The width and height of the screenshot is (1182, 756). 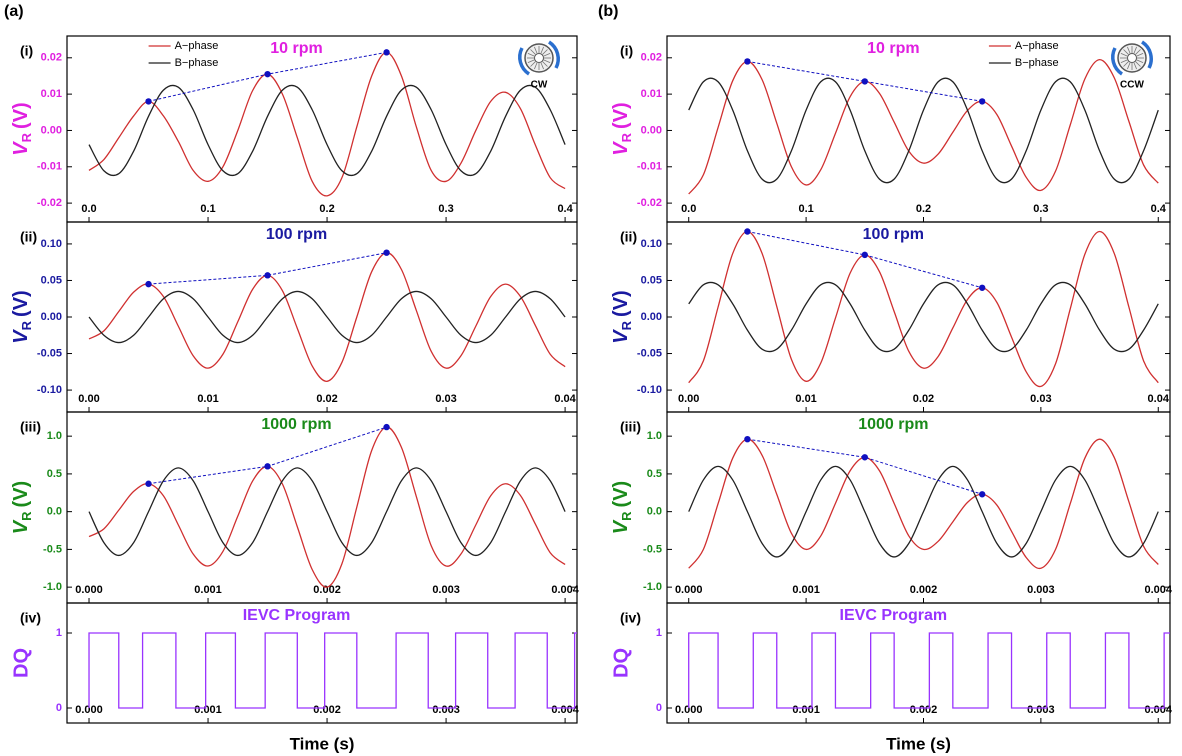 What do you see at coordinates (49, 353) in the screenshot?
I see `y-tick-label: -0.05` at bounding box center [49, 353].